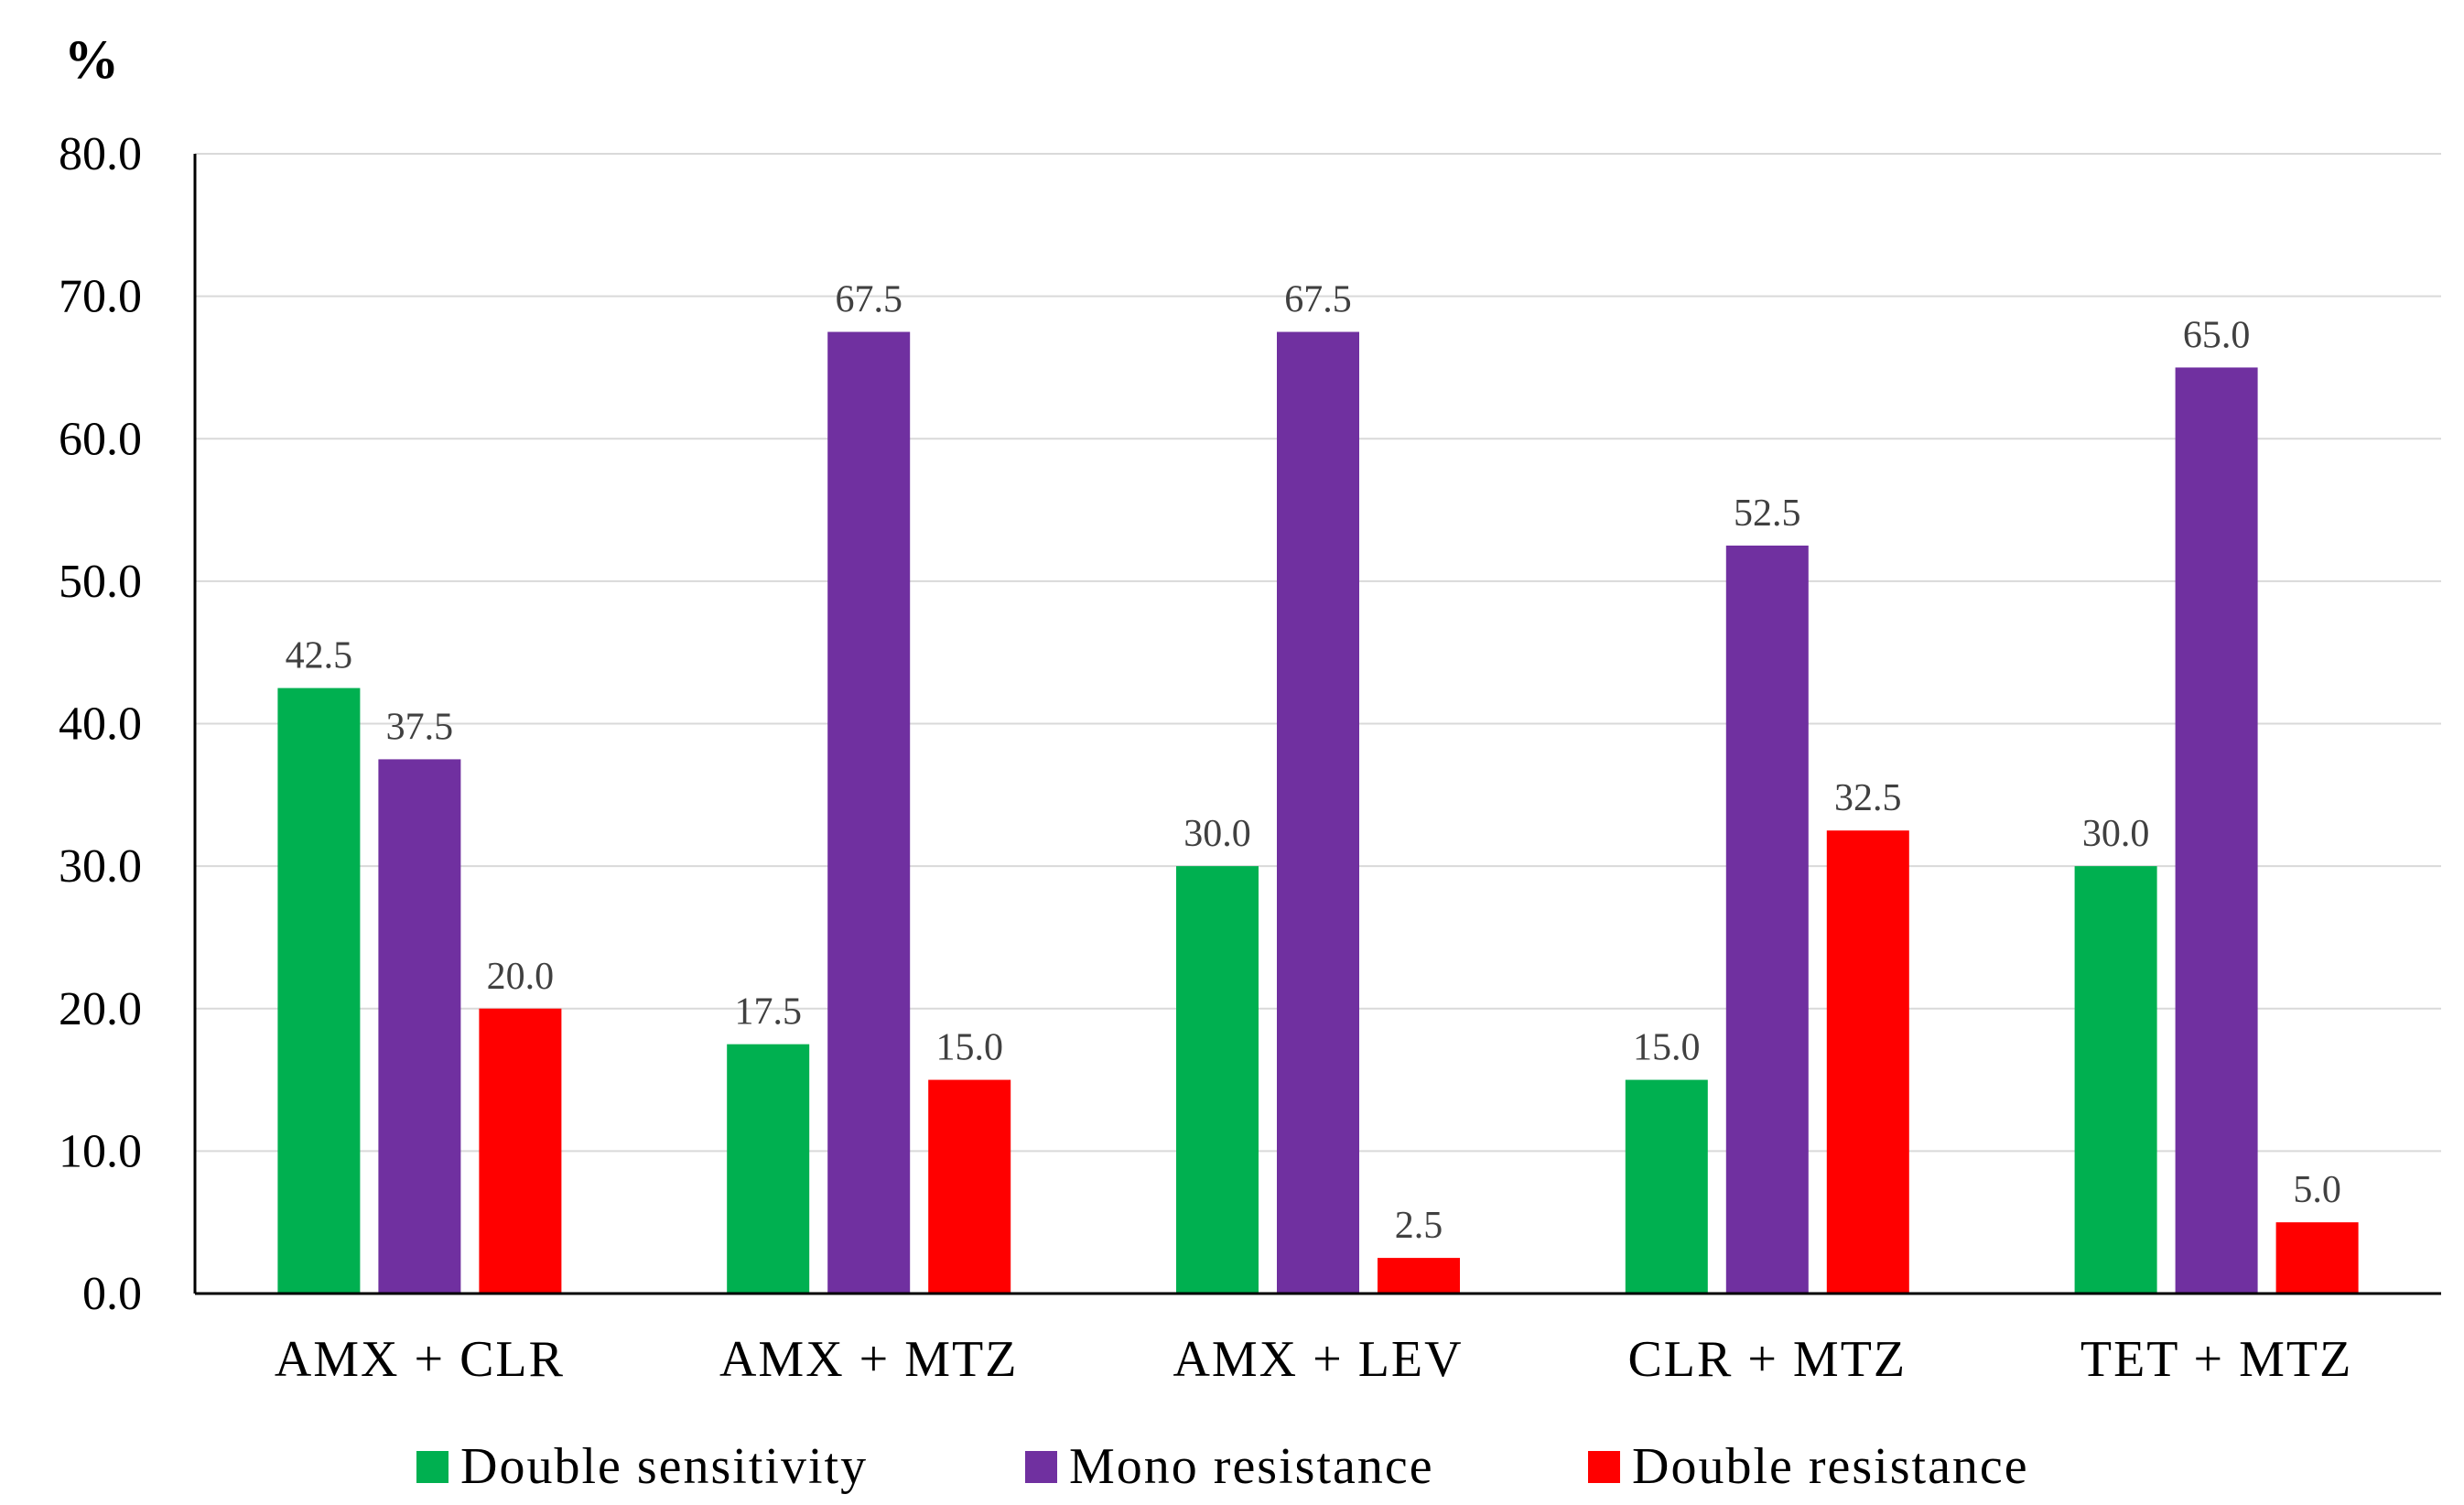 The width and height of the screenshot is (2464, 1505). What do you see at coordinates (91, 60) in the screenshot?
I see `y-axis-unit-label: %` at bounding box center [91, 60].